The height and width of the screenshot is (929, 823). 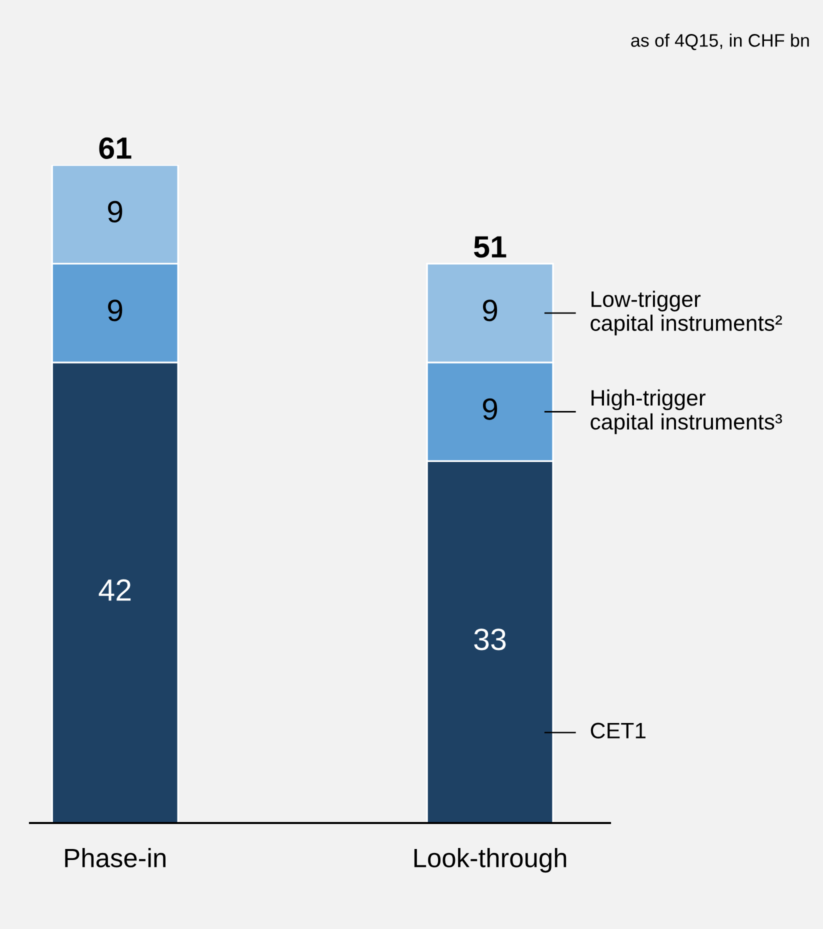 What do you see at coordinates (686, 313) in the screenshot?
I see `series-label: Low-trigger capital instruments²` at bounding box center [686, 313].